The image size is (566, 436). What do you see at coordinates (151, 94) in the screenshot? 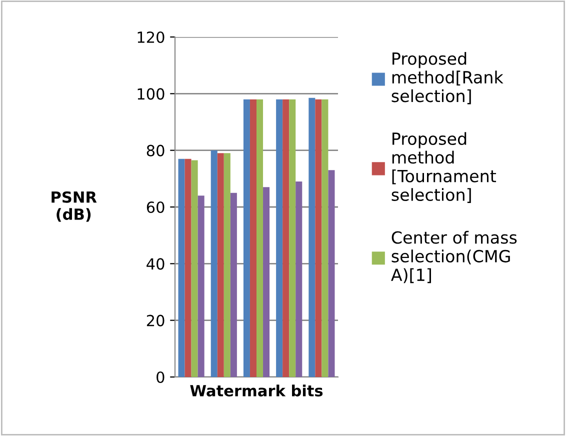
I see `y-tick-label: 100` at bounding box center [151, 94].